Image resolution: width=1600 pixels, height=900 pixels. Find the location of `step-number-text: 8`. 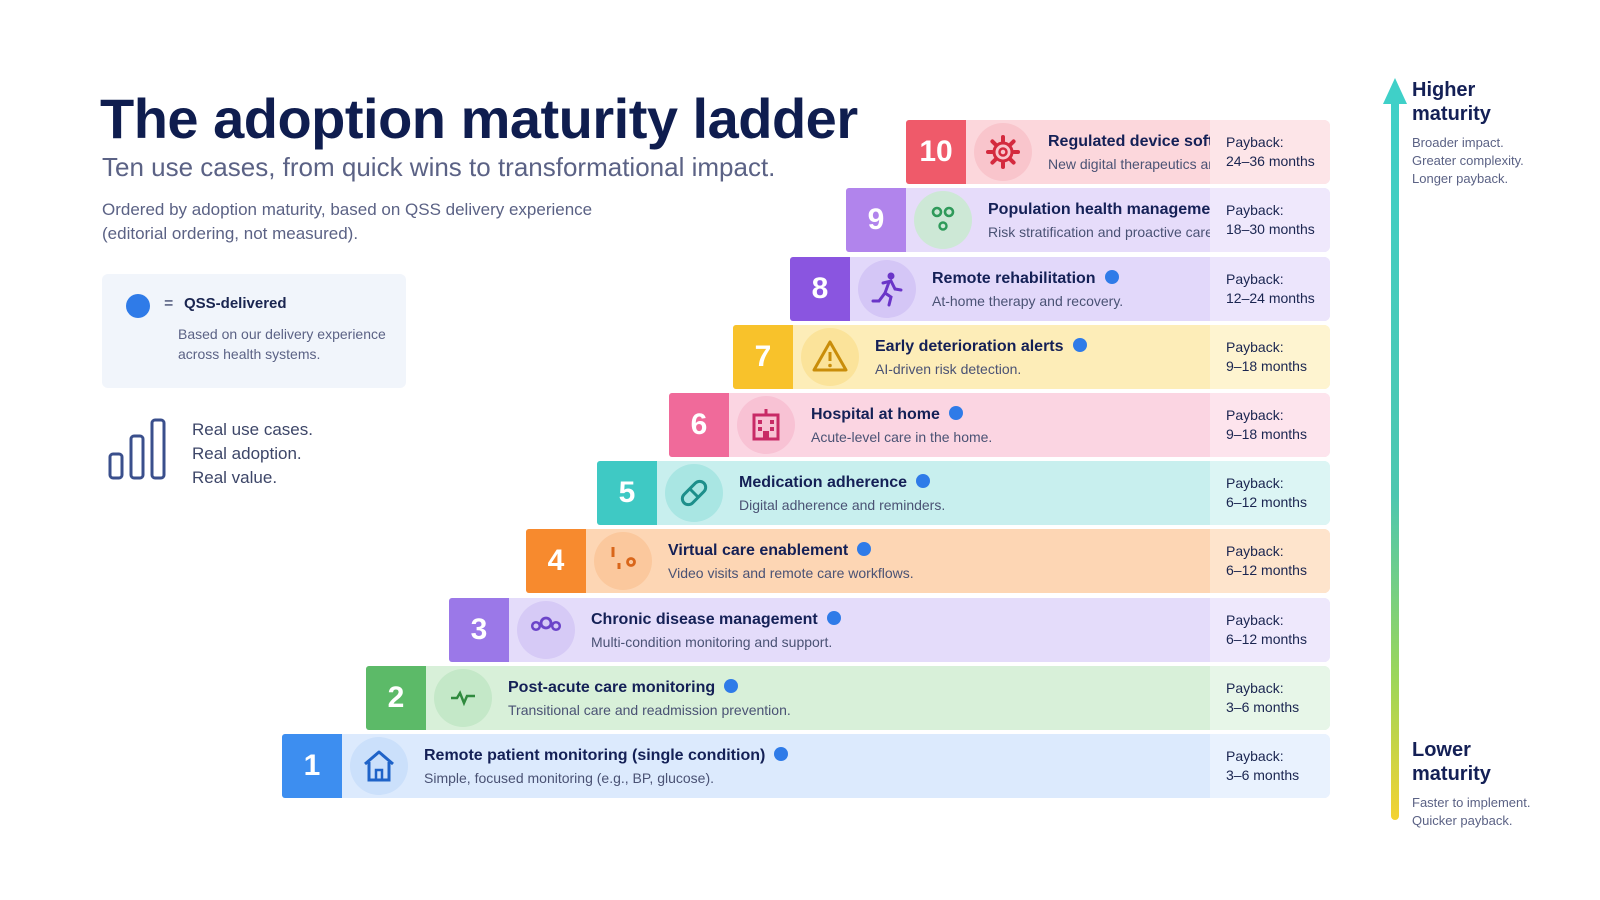

step-number-text: 8 is located at coordinates (820, 288).